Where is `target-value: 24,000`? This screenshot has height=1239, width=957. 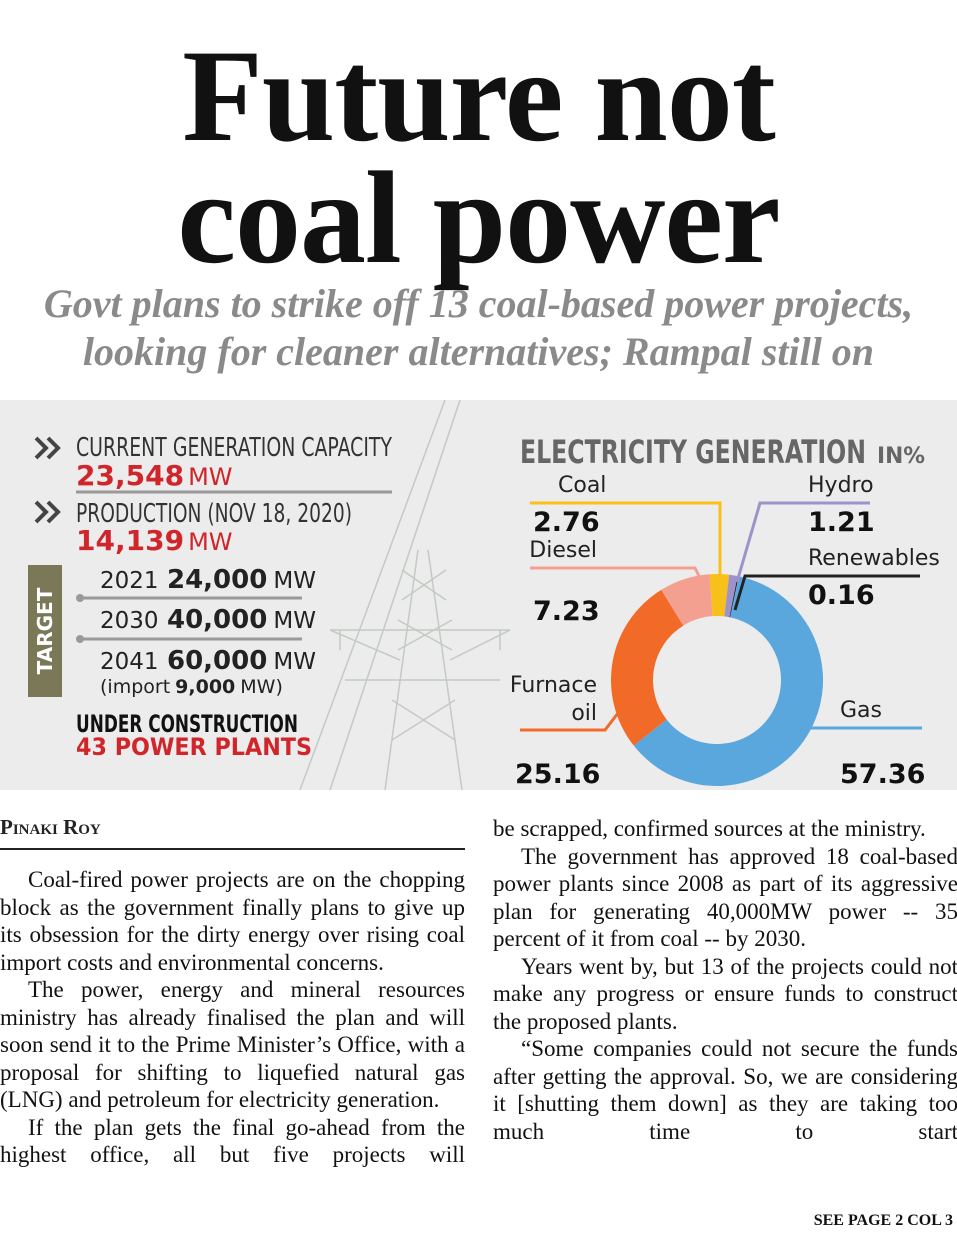
target-value: 24,000 is located at coordinates (217, 580).